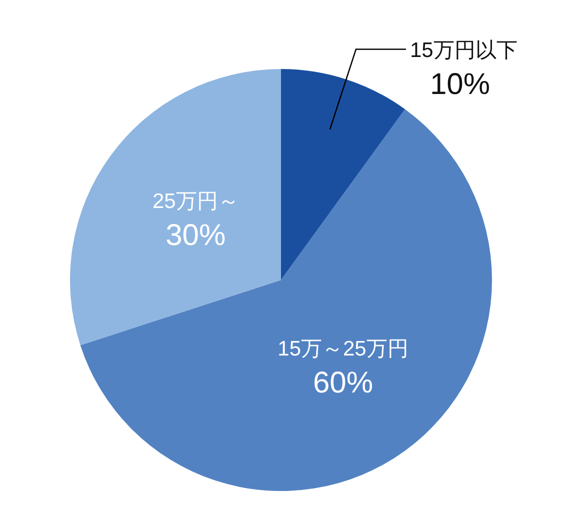 This screenshot has width=571, height=532. Describe the element at coordinates (196, 235) in the screenshot. I see `data-label: 30%` at that location.